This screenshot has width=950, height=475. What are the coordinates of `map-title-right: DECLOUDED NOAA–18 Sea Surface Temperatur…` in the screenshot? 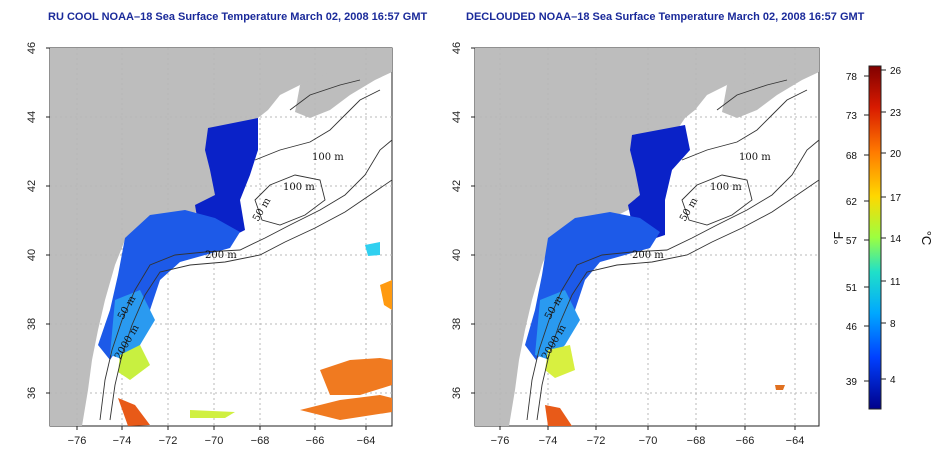 It's located at (665, 17).